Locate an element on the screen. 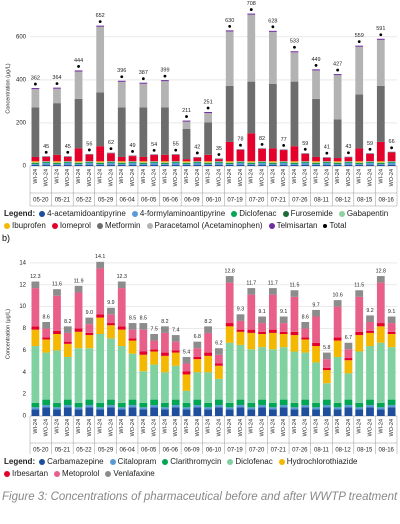 This screenshot has height=524, width=400. group-label: 05-29 is located at coordinates (106, 451).